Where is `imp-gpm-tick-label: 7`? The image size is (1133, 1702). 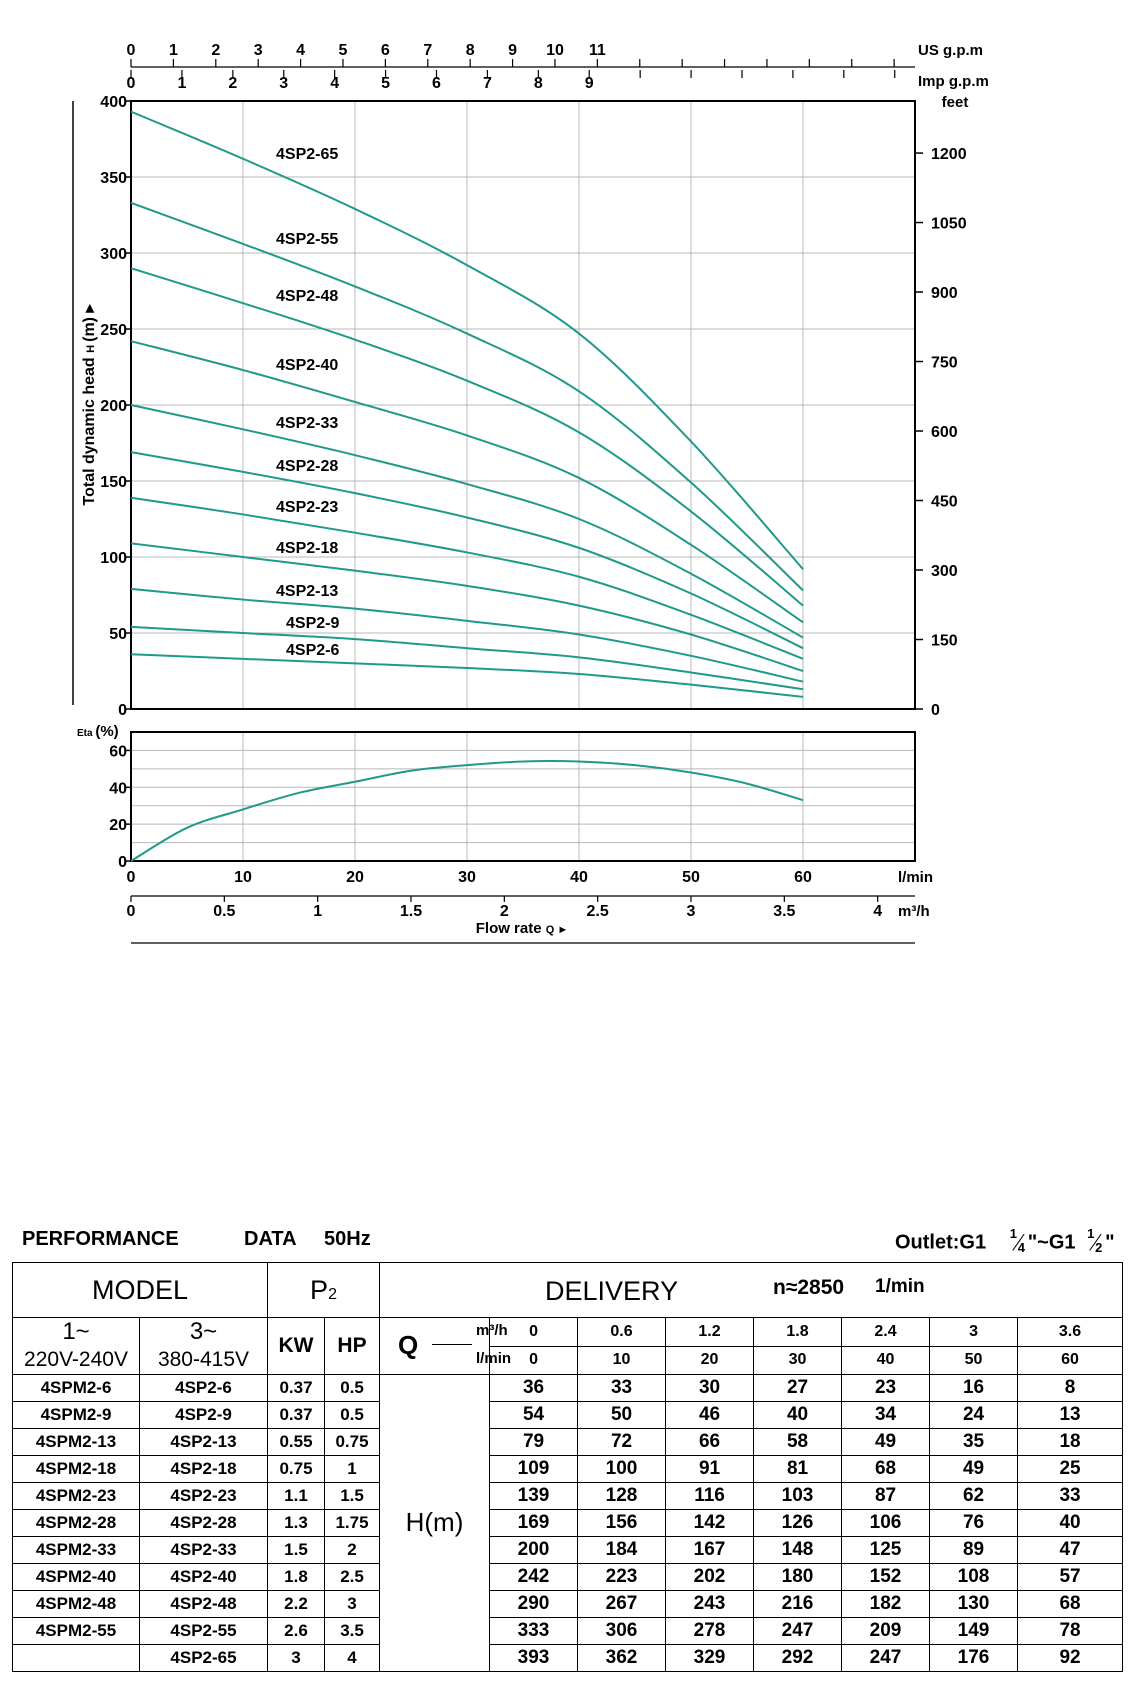 imp-gpm-tick-label: 7 is located at coordinates (487, 83).